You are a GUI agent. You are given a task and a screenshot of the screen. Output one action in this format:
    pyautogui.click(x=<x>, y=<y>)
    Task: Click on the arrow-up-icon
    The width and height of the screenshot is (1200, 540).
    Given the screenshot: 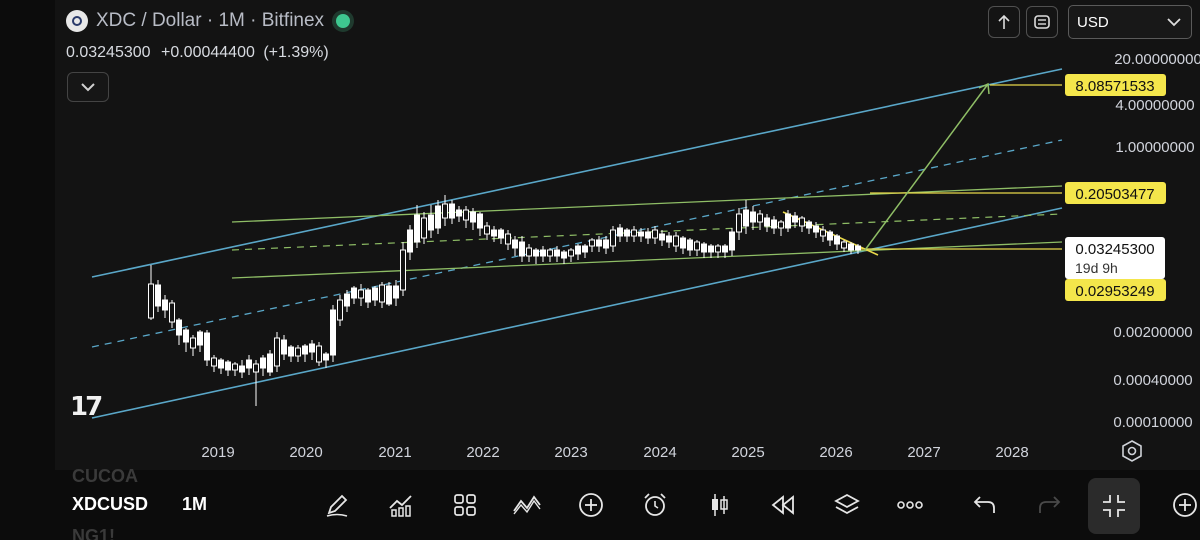 What is the action you would take?
    pyautogui.click(x=1004, y=21)
    